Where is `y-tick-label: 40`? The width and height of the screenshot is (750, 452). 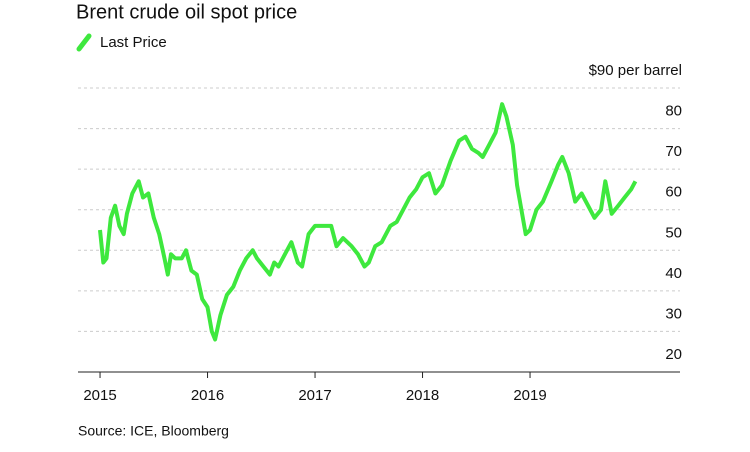
y-tick-label: 40 is located at coordinates (673, 273).